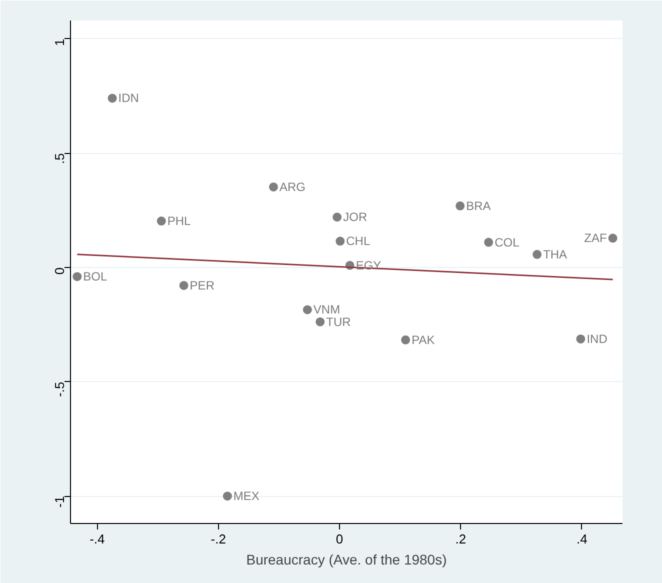 The width and height of the screenshot is (662, 583). What do you see at coordinates (246, 496) in the screenshot?
I see `annotation: MEX` at bounding box center [246, 496].